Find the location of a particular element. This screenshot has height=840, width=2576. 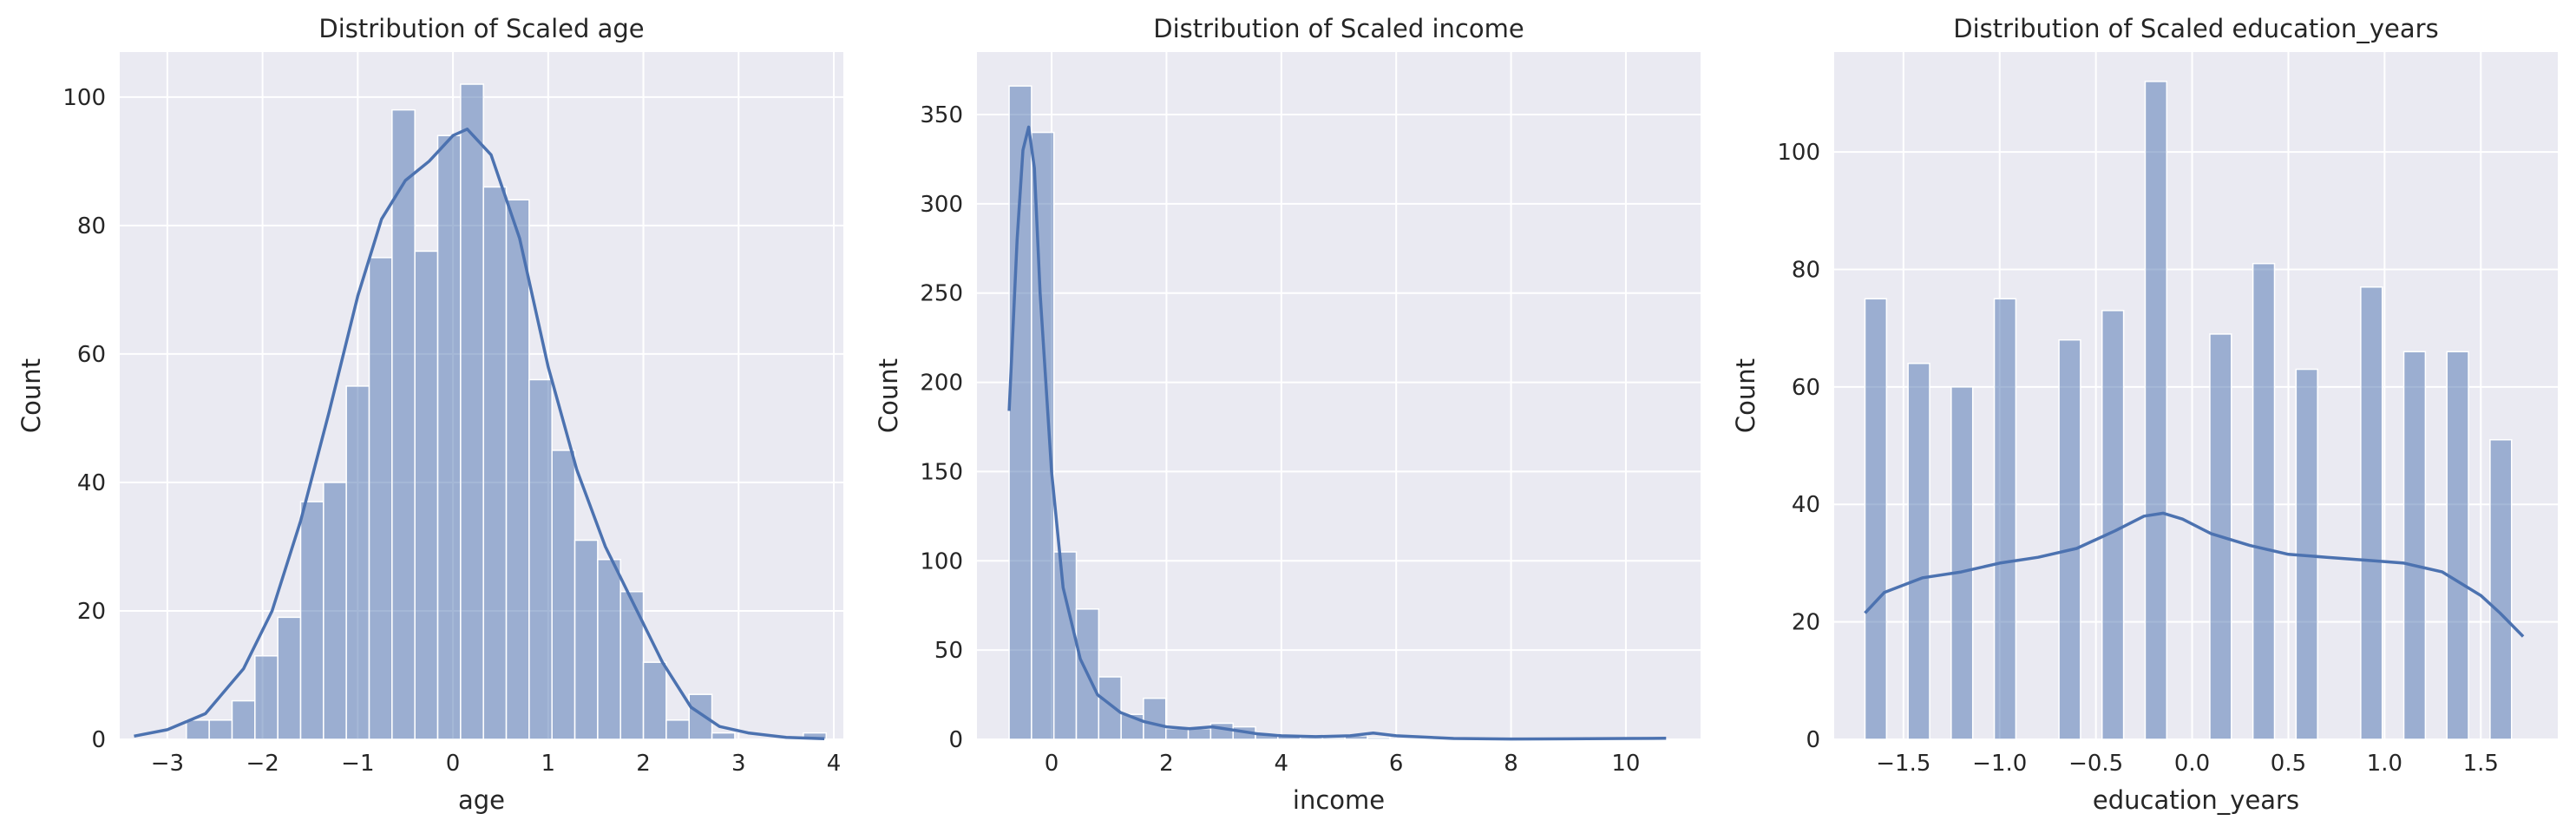

chart-title: Distribution of Scaled income is located at coordinates (1338, 28).